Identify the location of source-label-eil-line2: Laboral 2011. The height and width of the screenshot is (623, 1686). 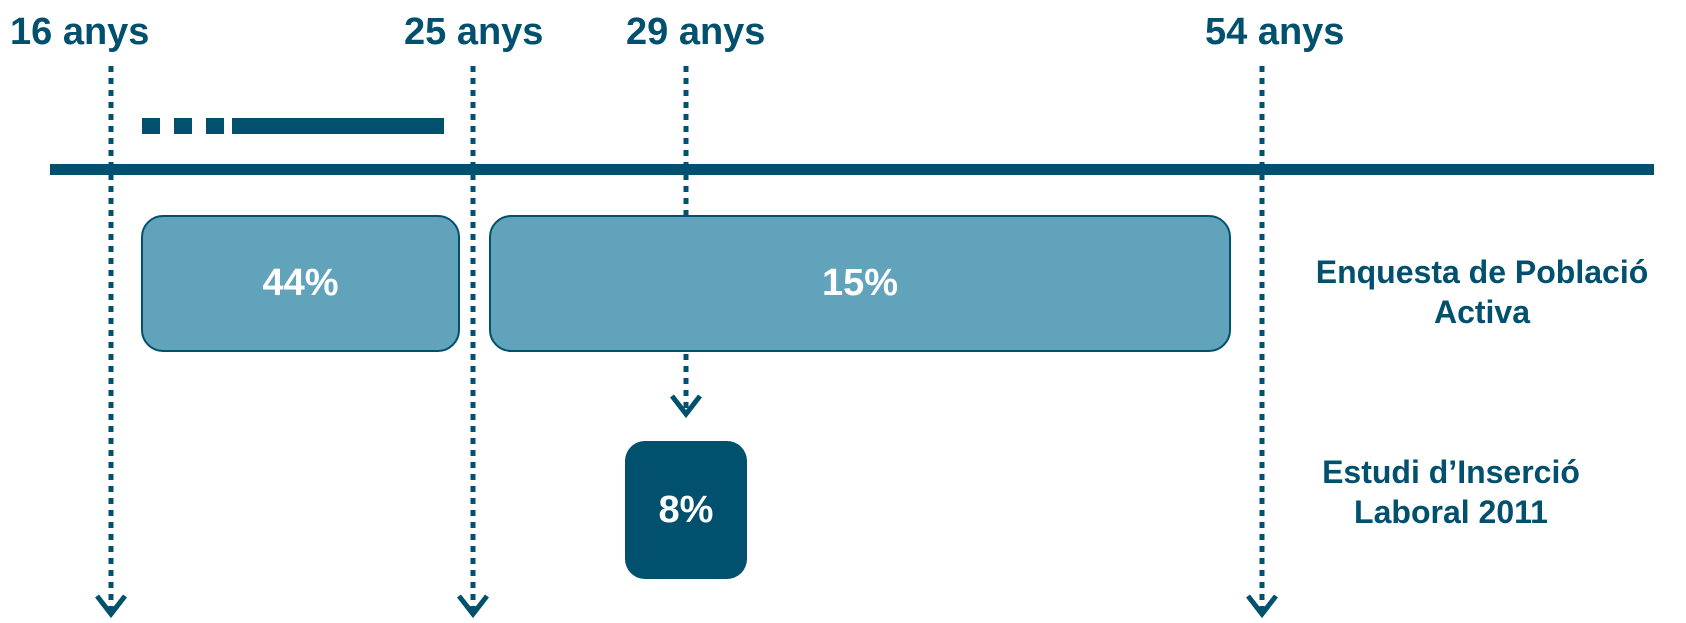
(1451, 512).